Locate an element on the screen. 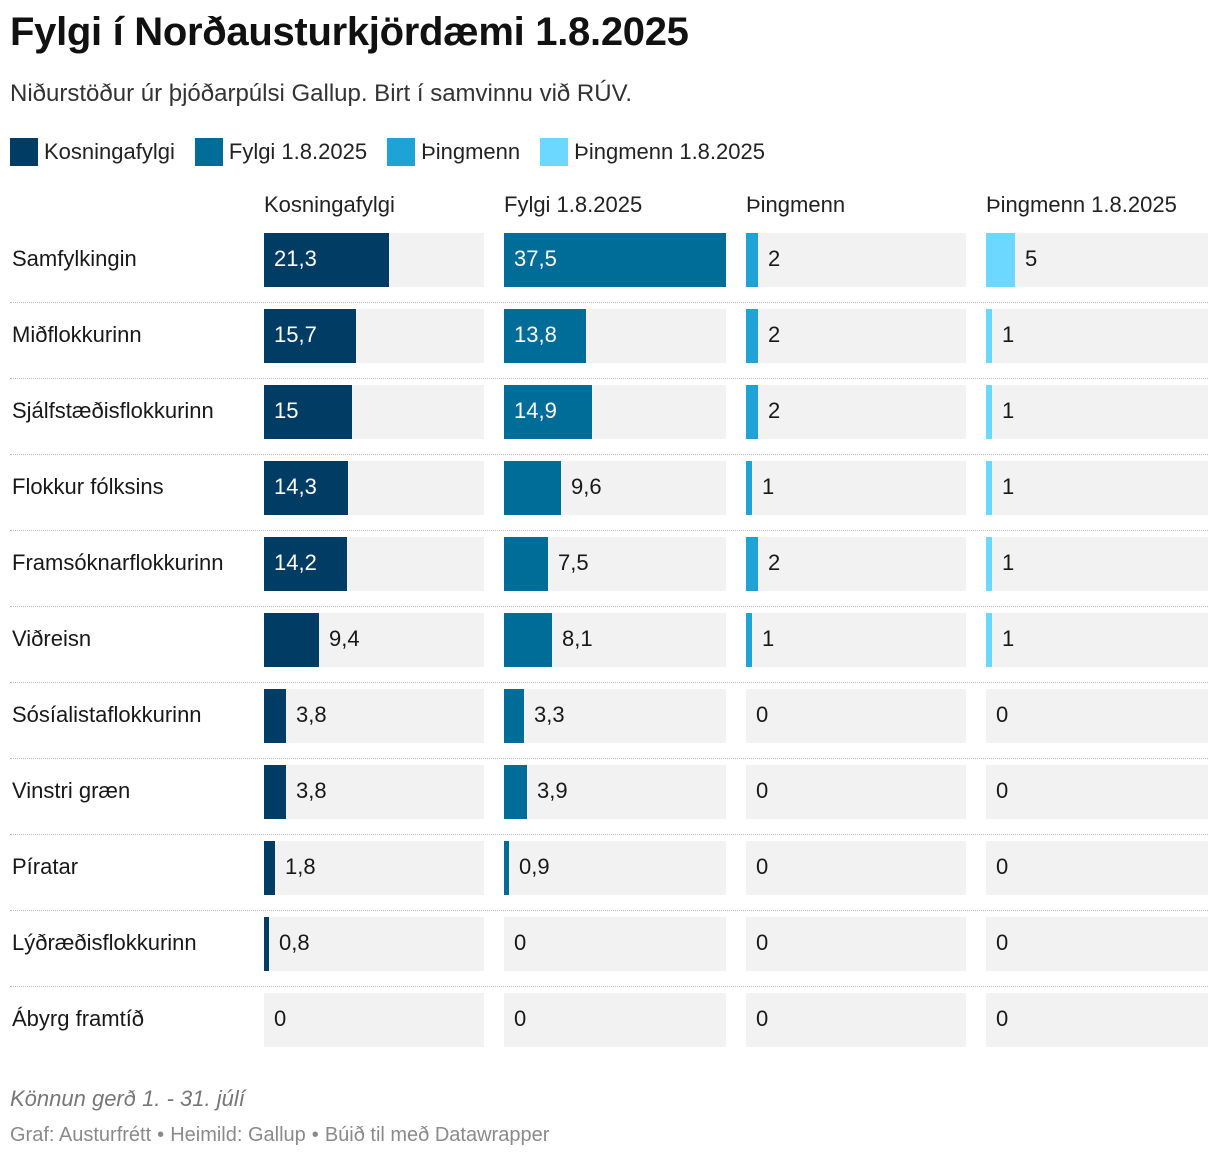 The height and width of the screenshot is (1160, 1220). category-label: Sósíalistaflokkurinn is located at coordinates (107, 714).